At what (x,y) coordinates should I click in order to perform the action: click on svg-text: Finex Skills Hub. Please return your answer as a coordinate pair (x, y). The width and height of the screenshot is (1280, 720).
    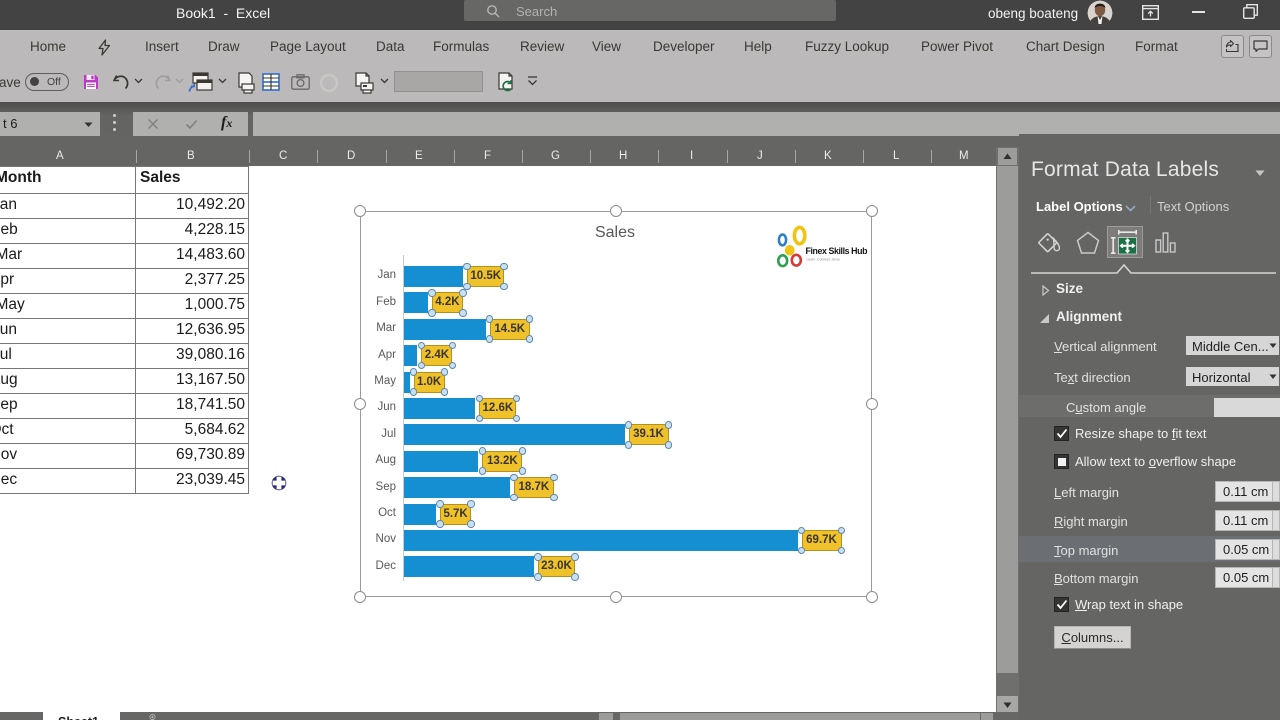
    Looking at the image, I should click on (837, 251).